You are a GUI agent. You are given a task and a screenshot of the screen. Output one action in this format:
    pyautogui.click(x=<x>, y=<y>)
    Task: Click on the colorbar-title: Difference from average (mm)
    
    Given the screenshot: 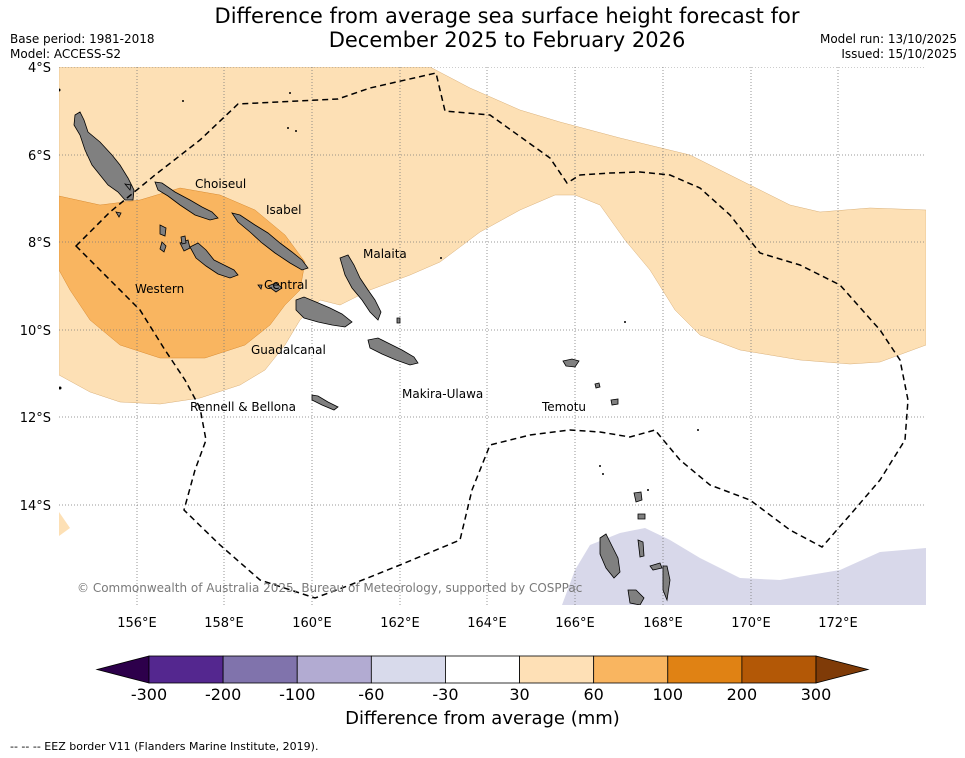 What is the action you would take?
    pyautogui.click(x=482, y=718)
    